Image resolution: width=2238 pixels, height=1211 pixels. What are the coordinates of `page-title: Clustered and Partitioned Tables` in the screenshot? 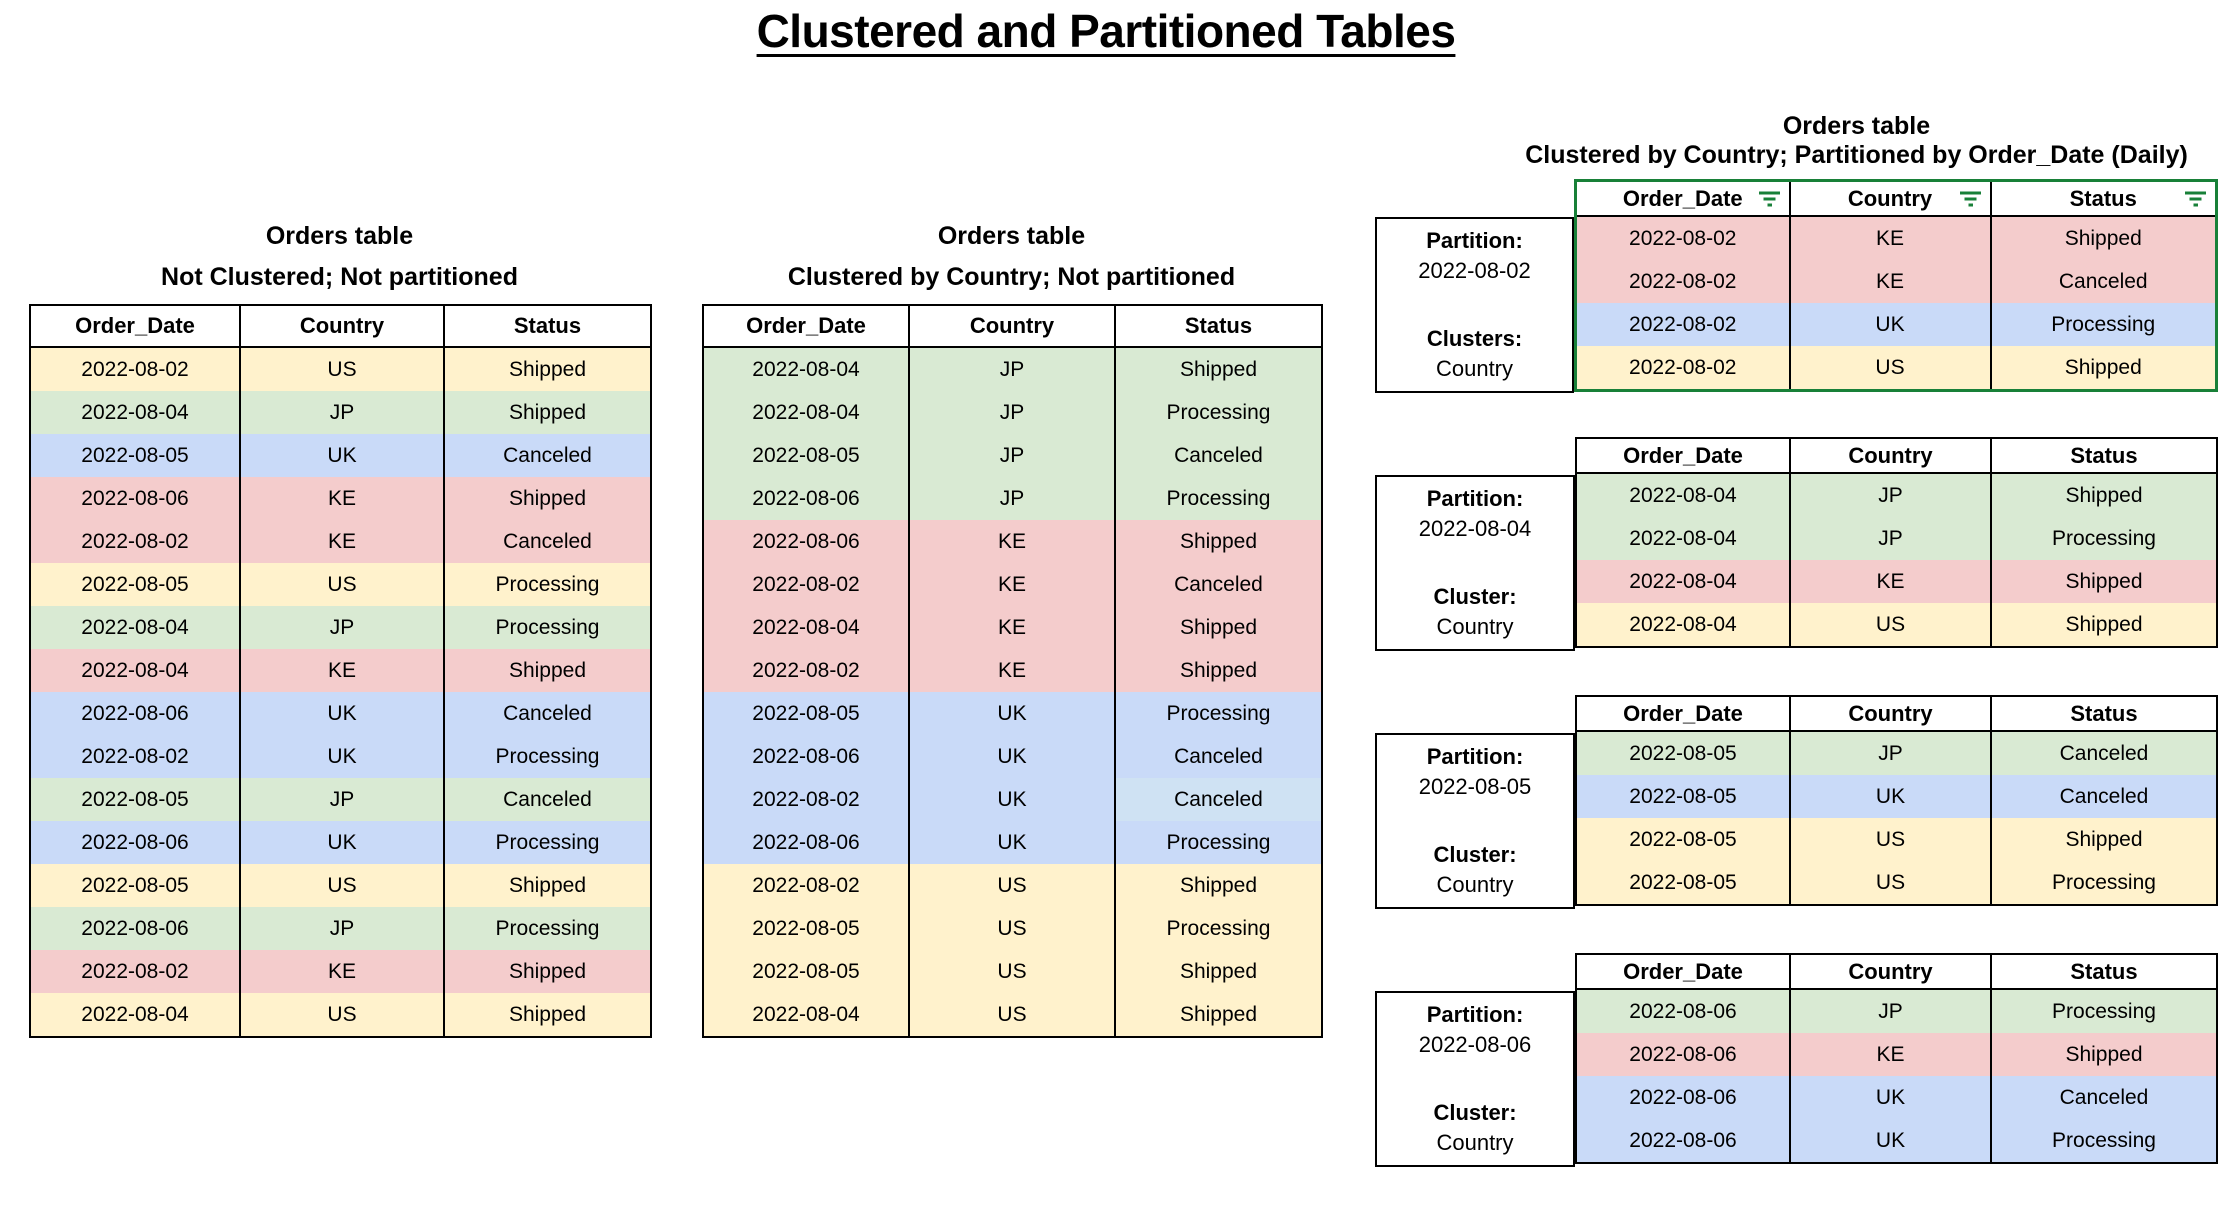 It's located at (1106, 31).